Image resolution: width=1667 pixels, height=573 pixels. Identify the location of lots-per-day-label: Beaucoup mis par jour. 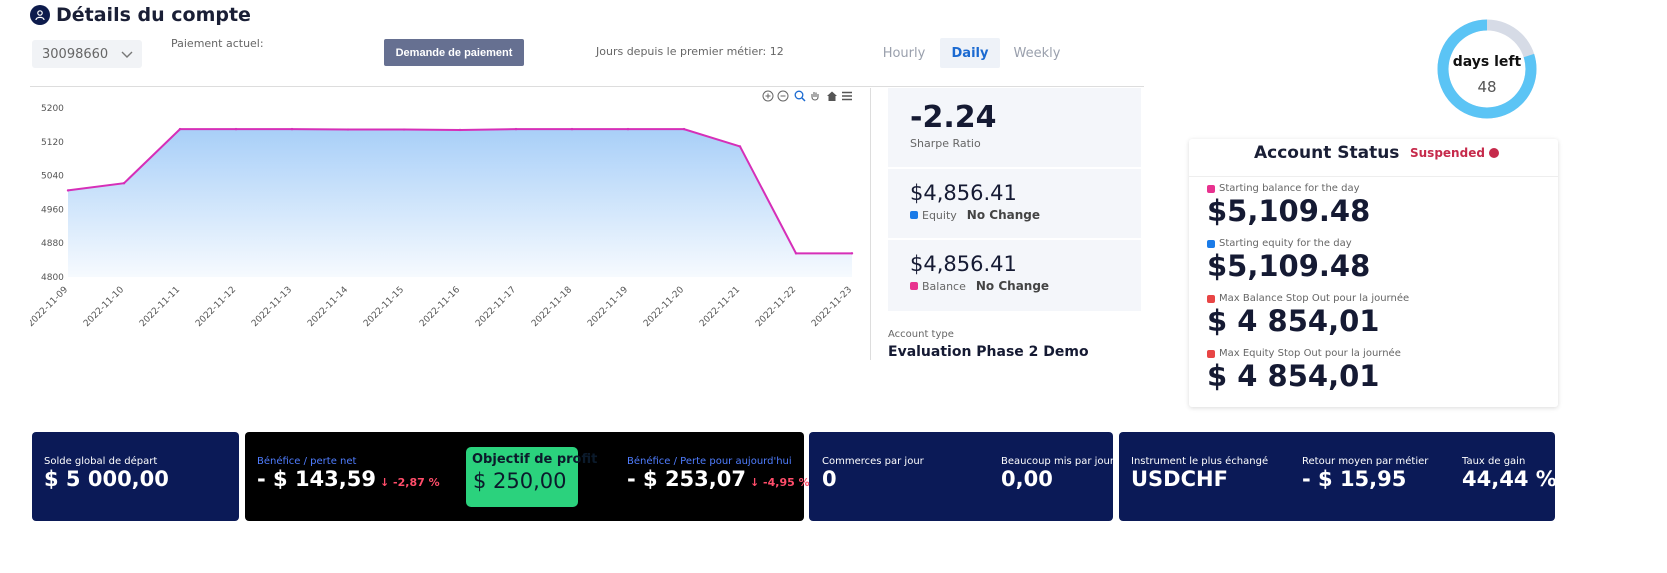
(1057, 461).